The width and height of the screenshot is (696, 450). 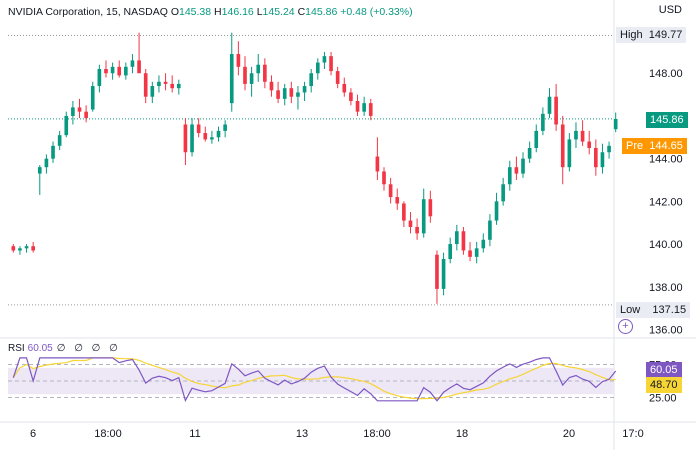 What do you see at coordinates (321, 12) in the screenshot?
I see `close-value: 145.86` at bounding box center [321, 12].